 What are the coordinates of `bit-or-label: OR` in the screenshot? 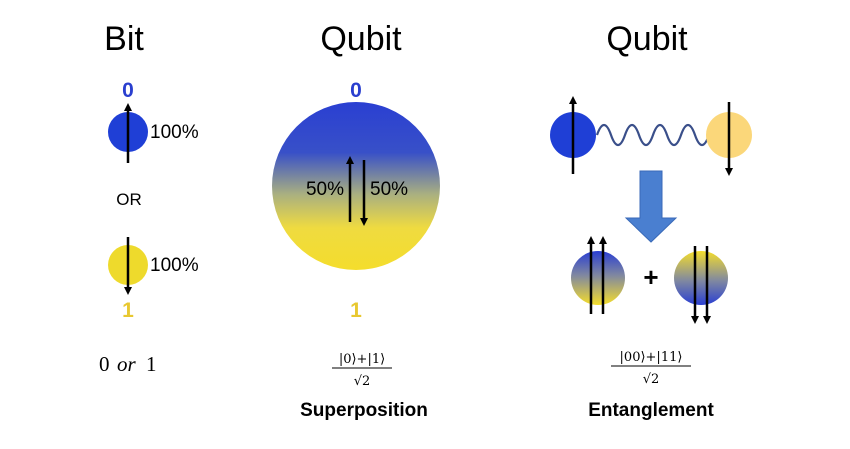 It's located at (129, 199).